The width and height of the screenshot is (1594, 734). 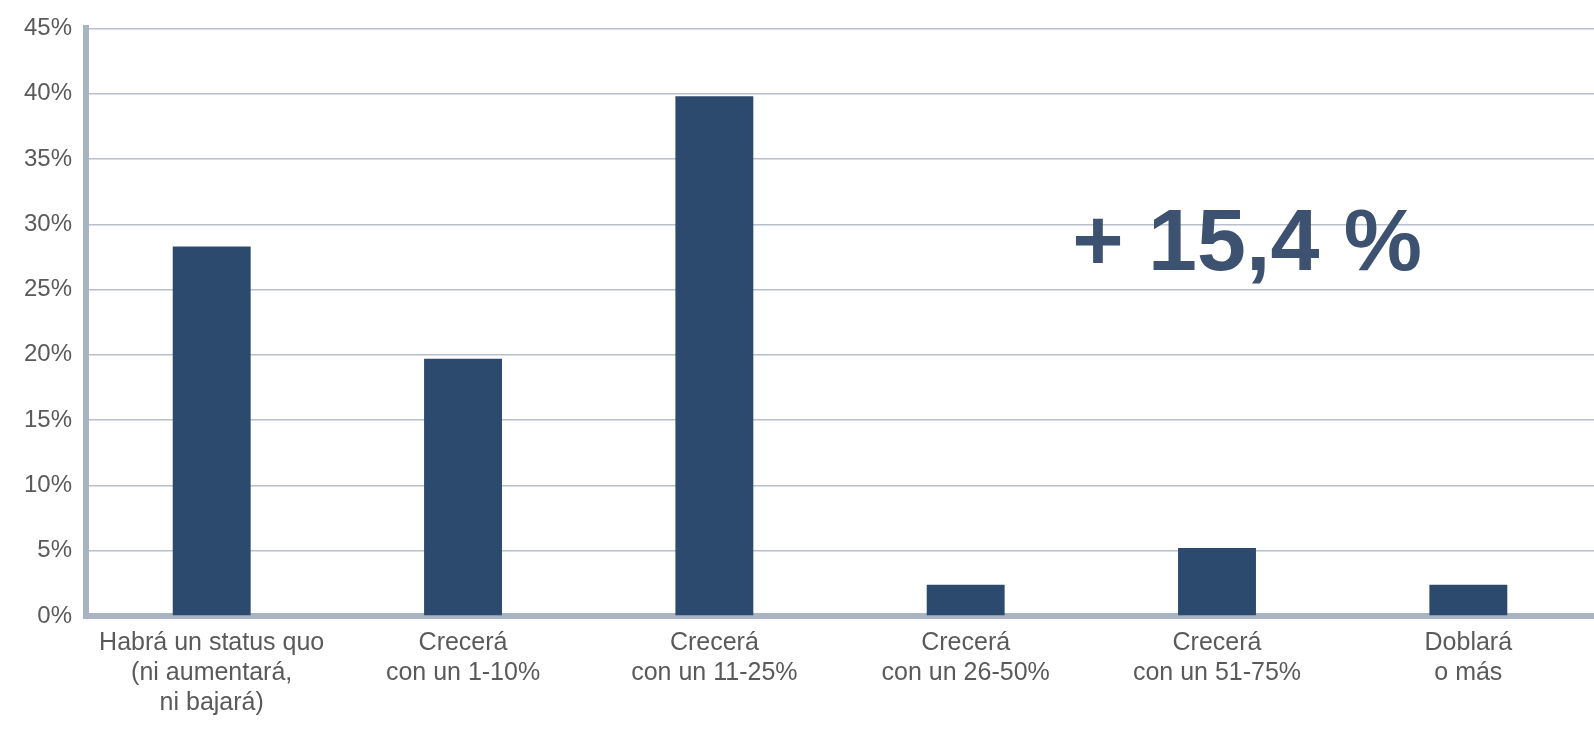 I want to click on y-tick-label: 20%, so click(x=48, y=353).